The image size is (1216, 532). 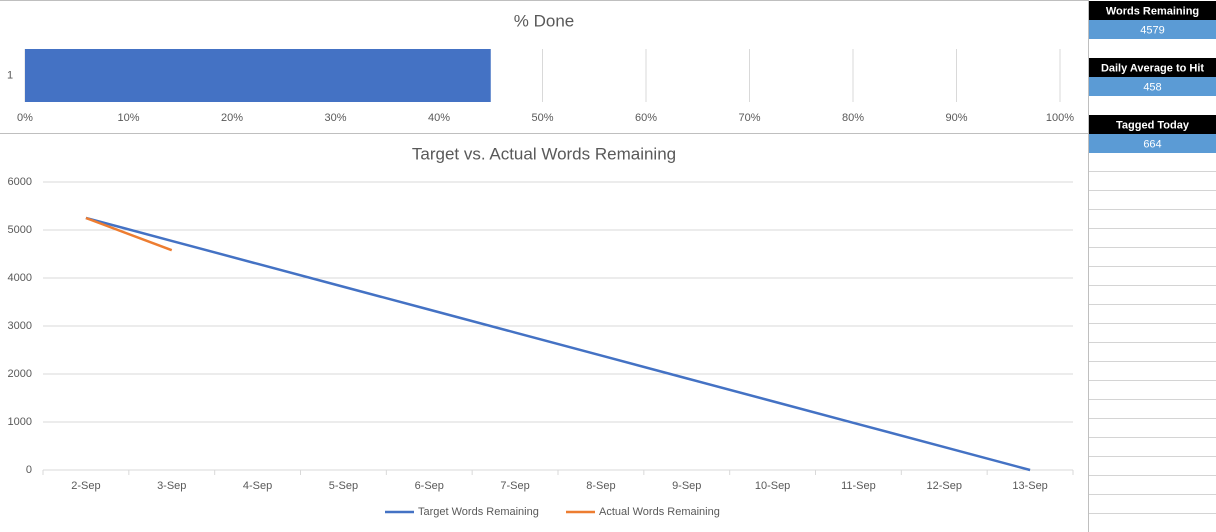 I want to click on x-tick-label: 11-Sep, so click(x=858, y=486).